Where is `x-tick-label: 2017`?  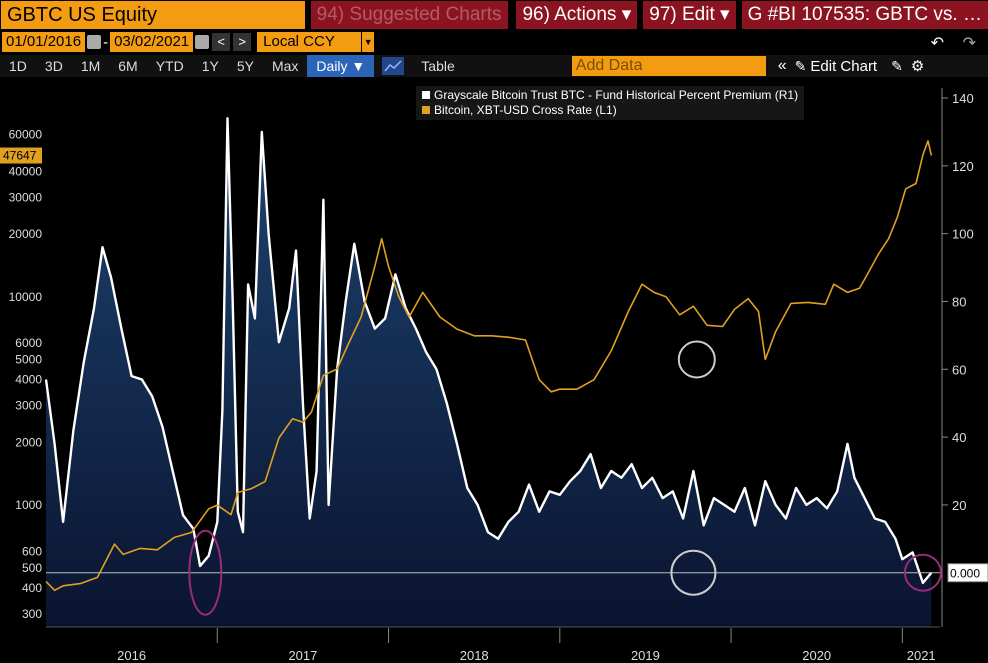
x-tick-label: 2017 is located at coordinates (302, 655).